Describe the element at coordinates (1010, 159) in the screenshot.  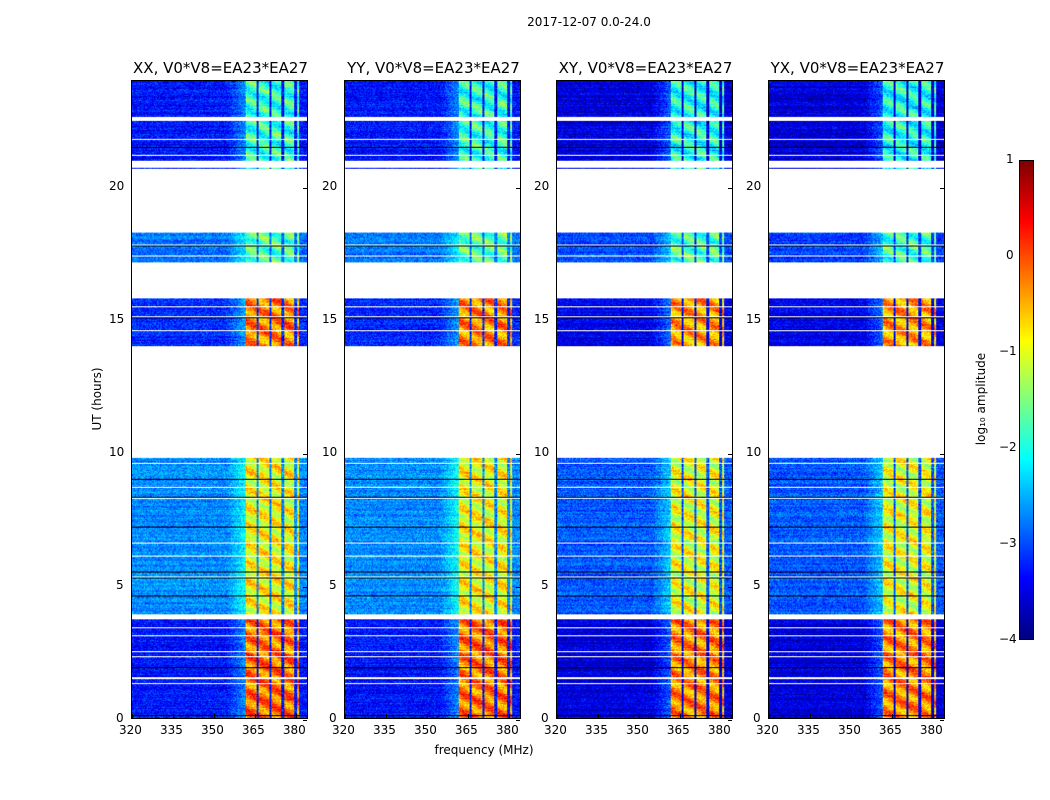
I see `colorbar-tick-label: 1` at that location.